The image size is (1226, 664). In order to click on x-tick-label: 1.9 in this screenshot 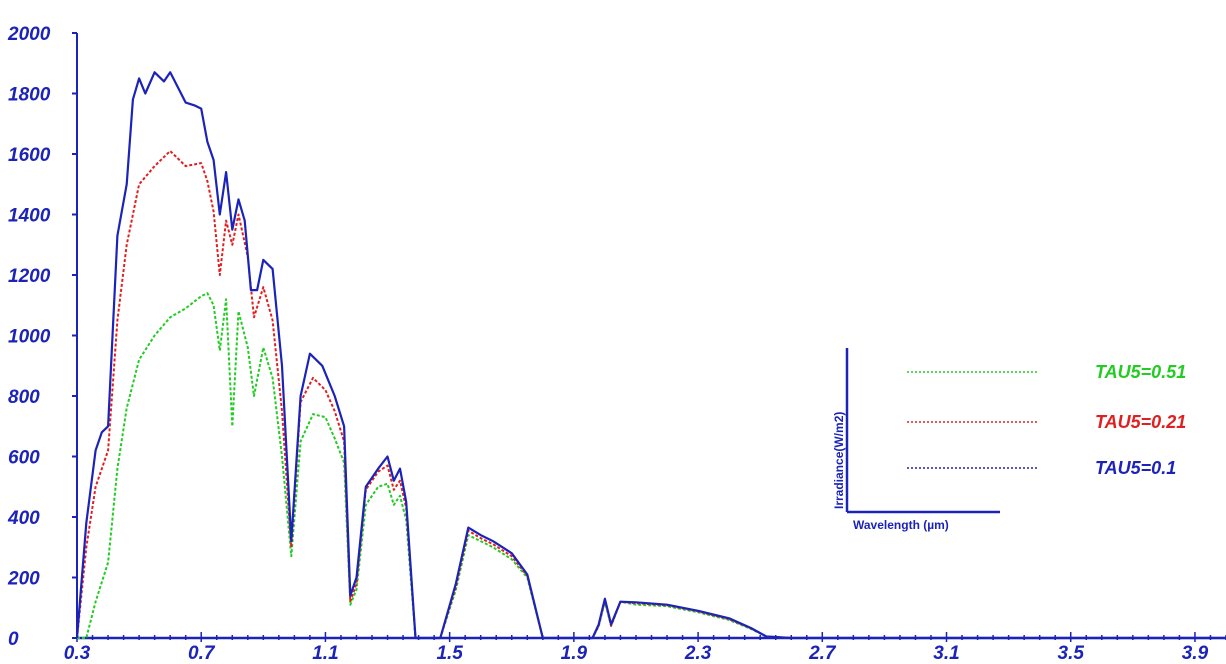, I will do `click(574, 653)`.